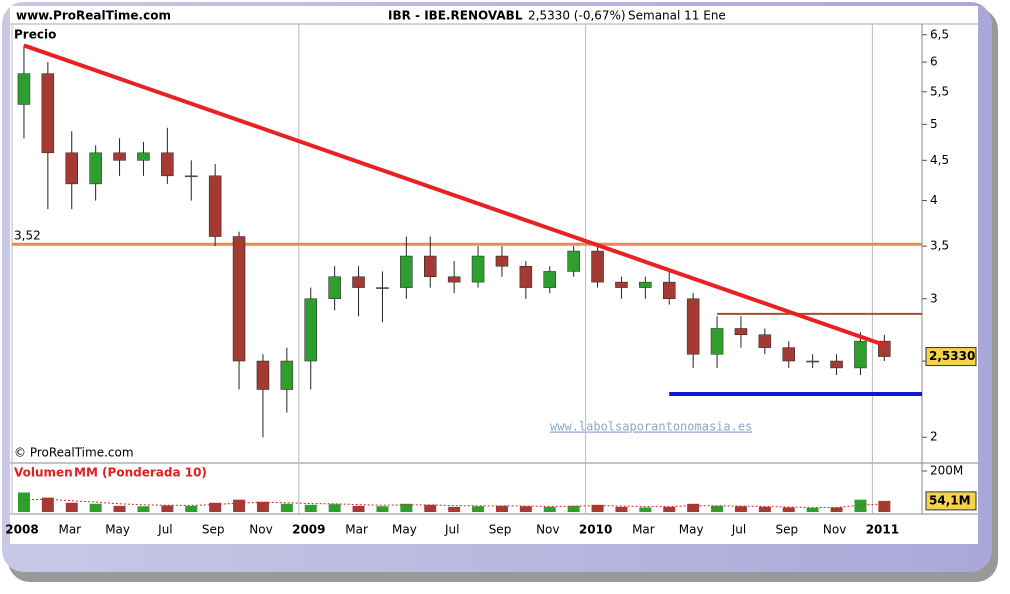 This screenshot has height=594, width=1010. I want to click on y-tick-label: 3,5, so click(939, 246).